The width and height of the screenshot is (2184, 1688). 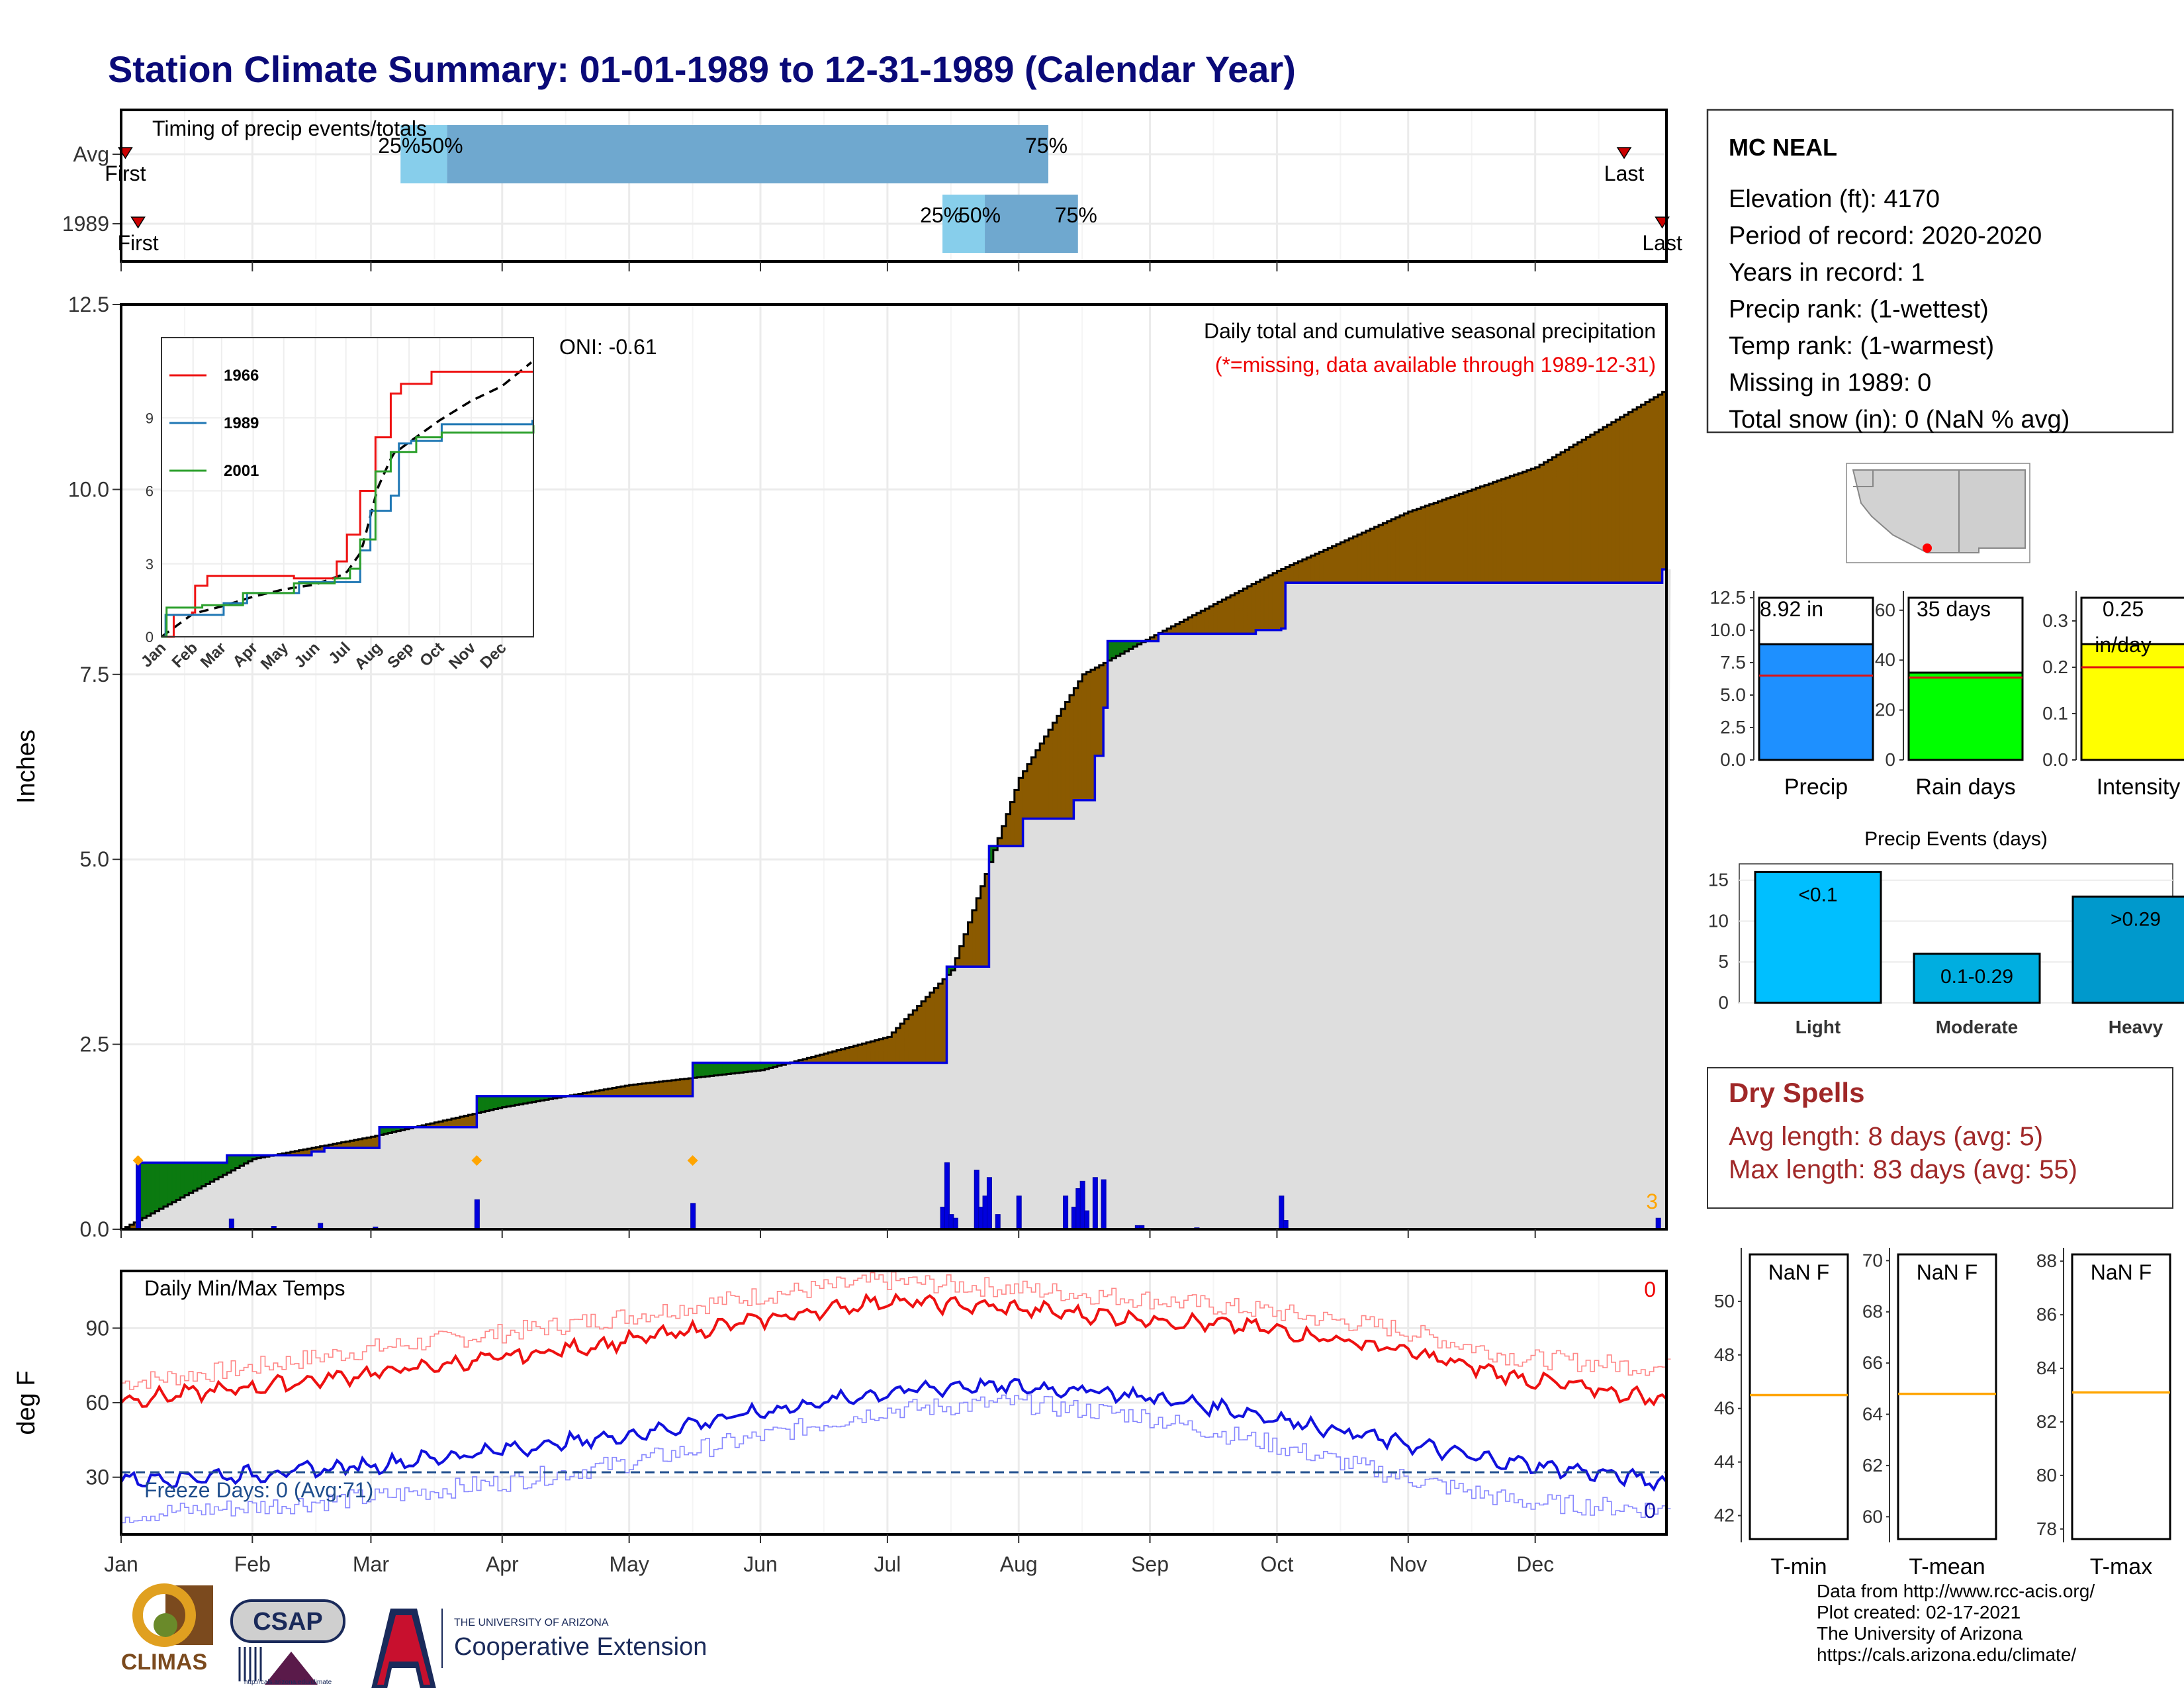 What do you see at coordinates (1733, 662) in the screenshot?
I see `mini-bar-ytick-label: 7.5` at bounding box center [1733, 662].